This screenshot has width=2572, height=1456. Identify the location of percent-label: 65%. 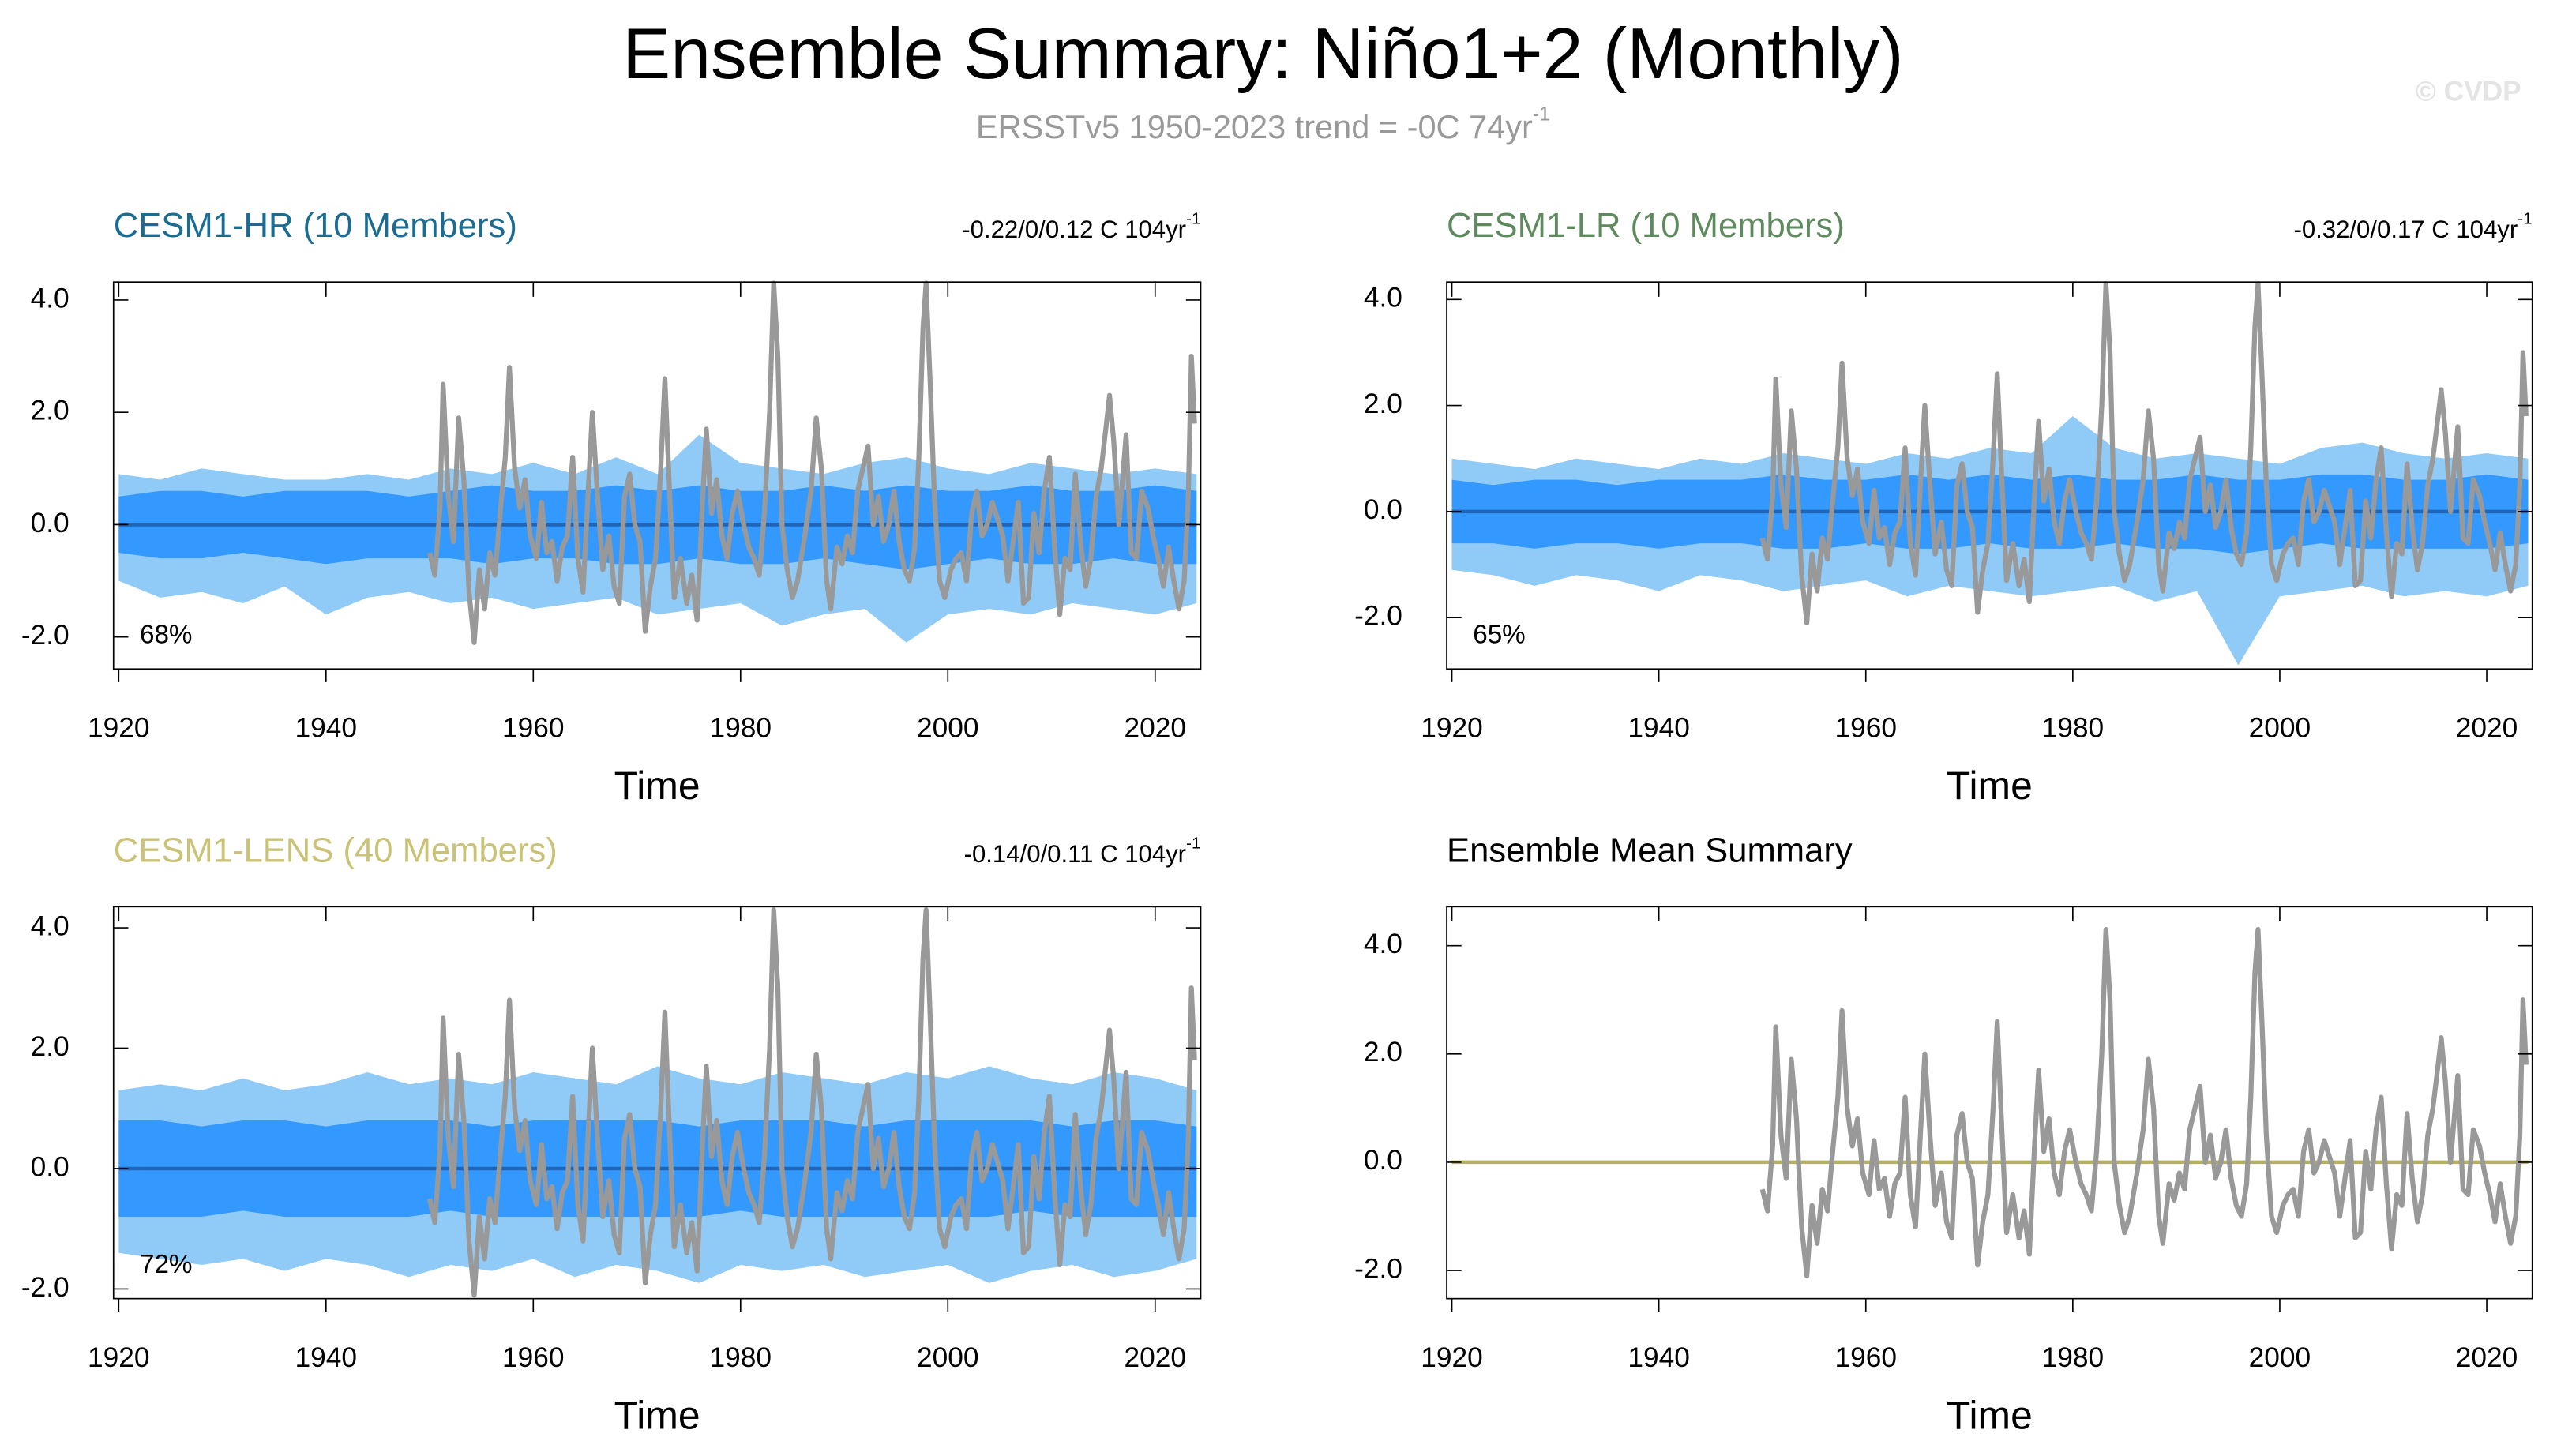
(1500, 634).